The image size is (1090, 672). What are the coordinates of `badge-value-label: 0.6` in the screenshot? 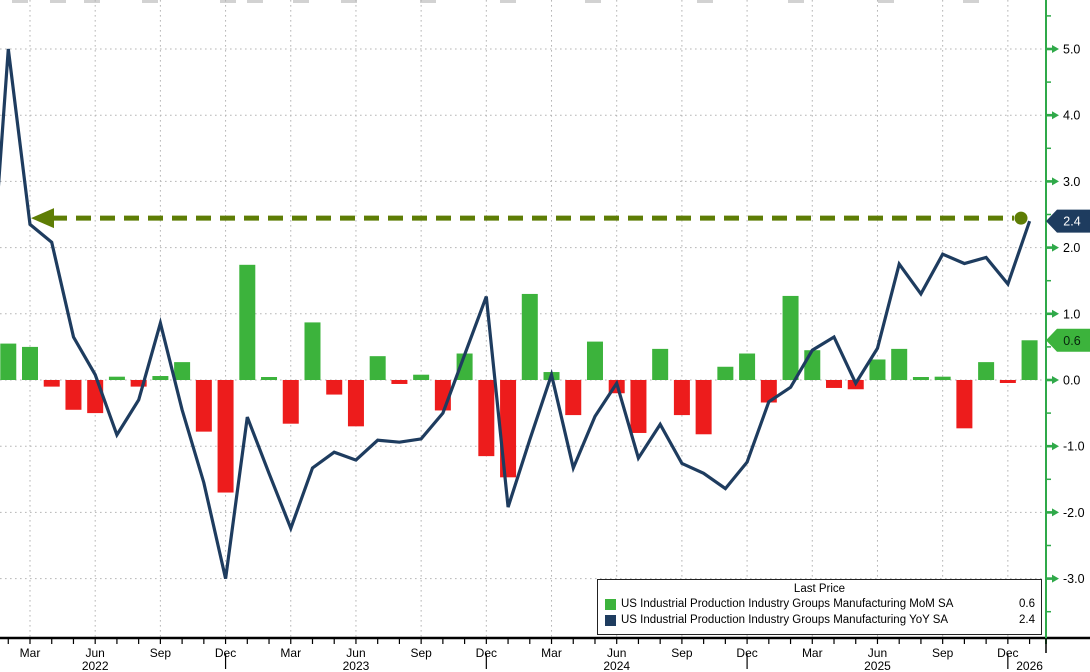 It's located at (1071, 341).